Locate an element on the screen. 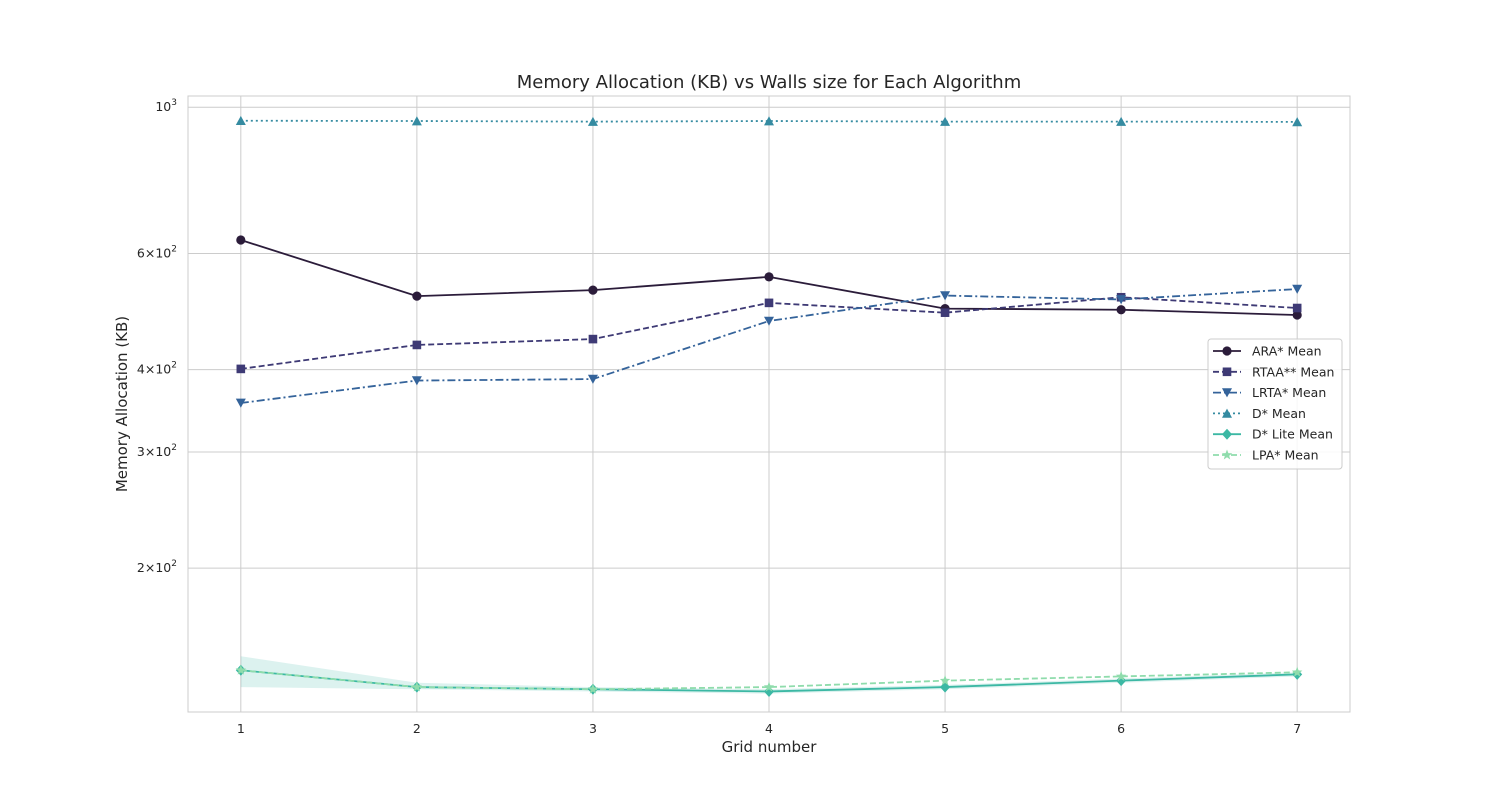  x-tick-label: 4 is located at coordinates (769, 728).